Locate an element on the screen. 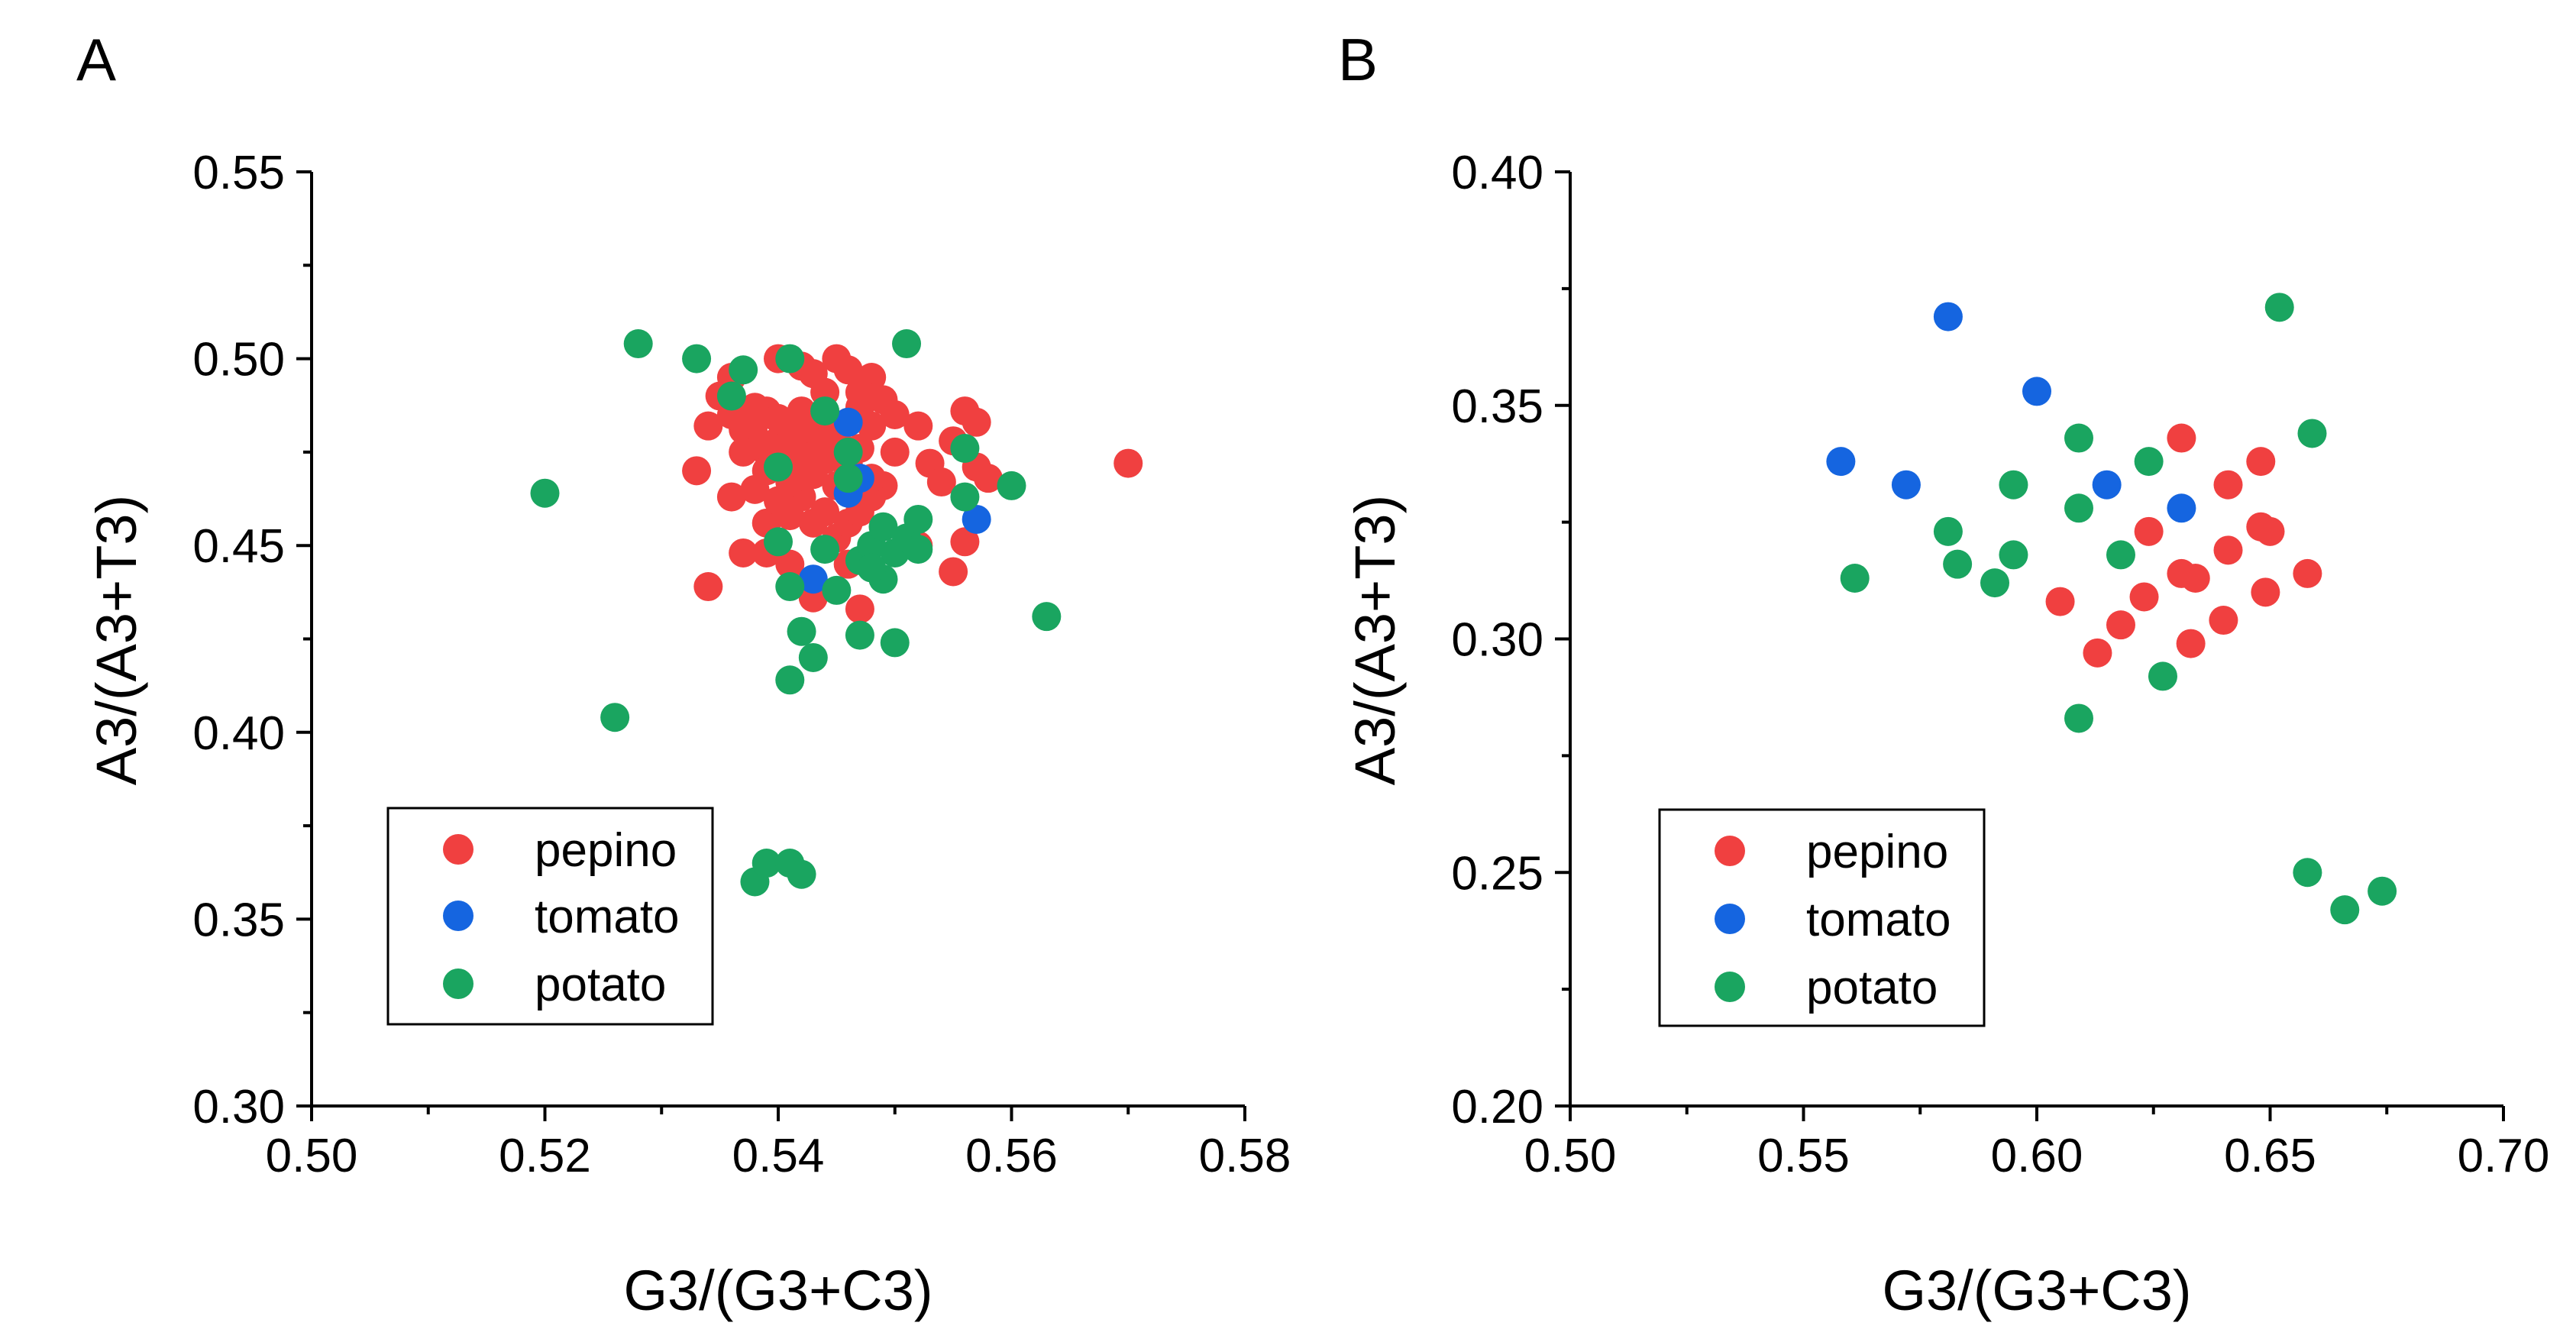 The height and width of the screenshot is (1342, 2576). y-tick-label: 0.20 is located at coordinates (1497, 1107).